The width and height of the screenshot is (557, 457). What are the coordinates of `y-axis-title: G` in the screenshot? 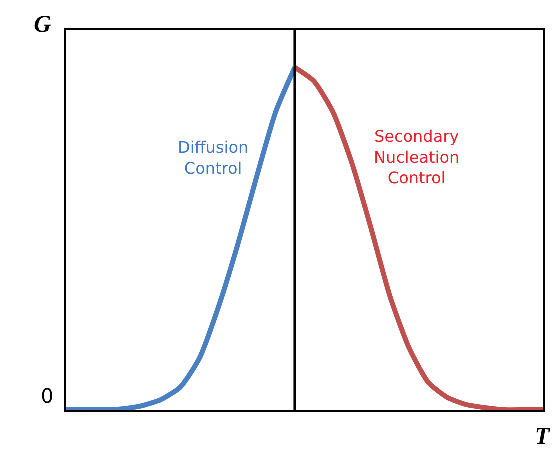 It's located at (43, 25).